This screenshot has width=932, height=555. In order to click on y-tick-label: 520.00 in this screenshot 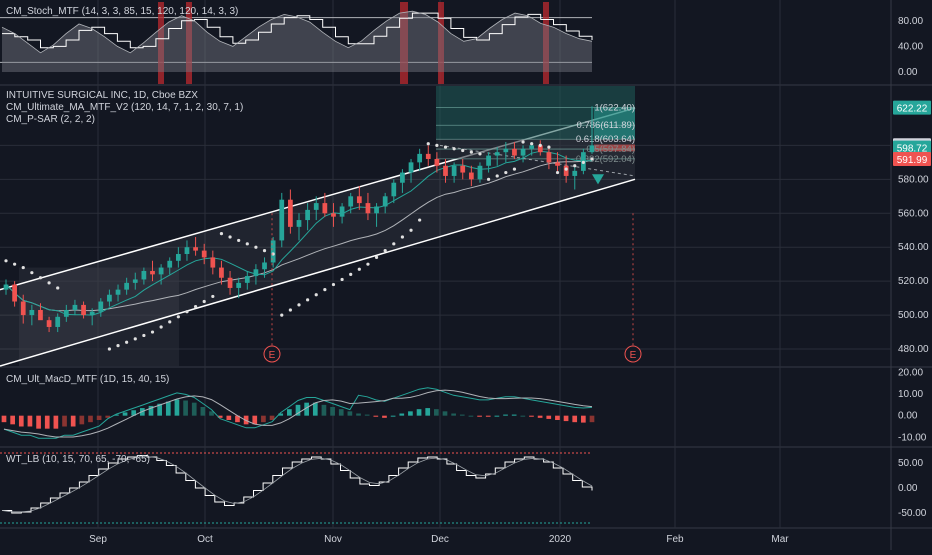, I will do `click(913, 281)`.